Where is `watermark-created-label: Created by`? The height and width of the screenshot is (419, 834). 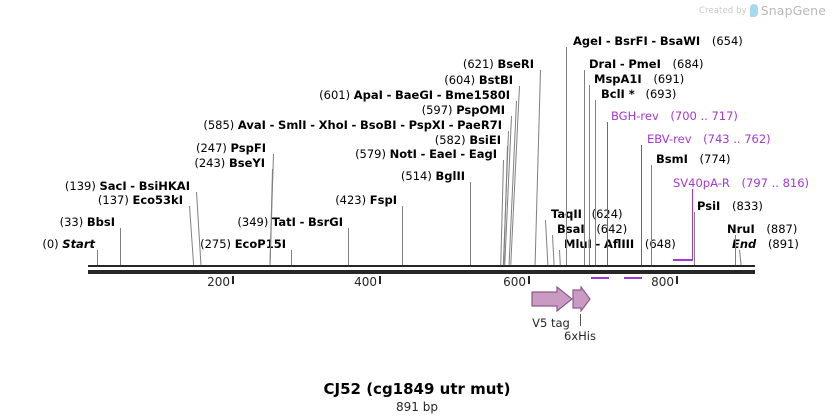
watermark-created-label: Created by is located at coordinates (722, 10).